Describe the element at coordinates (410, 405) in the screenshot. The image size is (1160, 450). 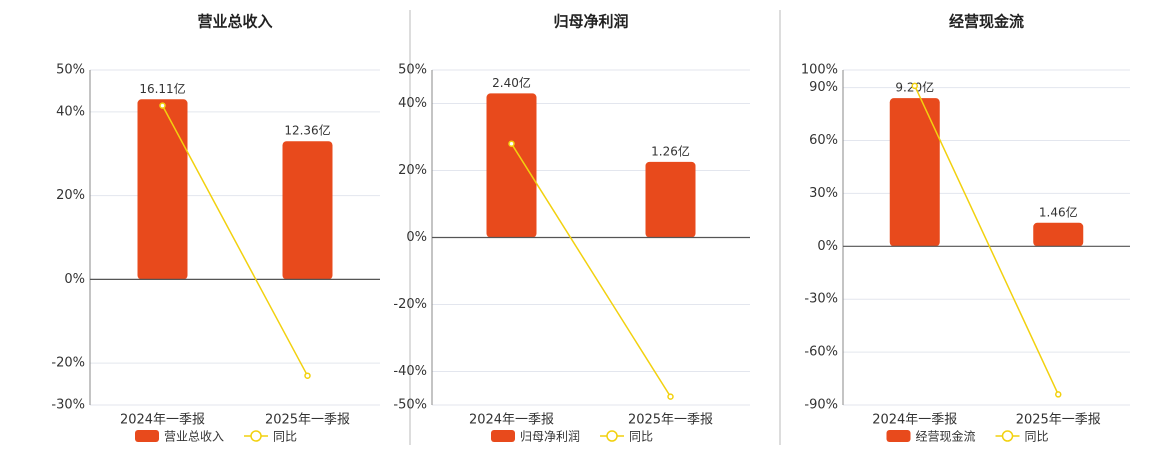
I see `y-tick-label: -50%` at that location.